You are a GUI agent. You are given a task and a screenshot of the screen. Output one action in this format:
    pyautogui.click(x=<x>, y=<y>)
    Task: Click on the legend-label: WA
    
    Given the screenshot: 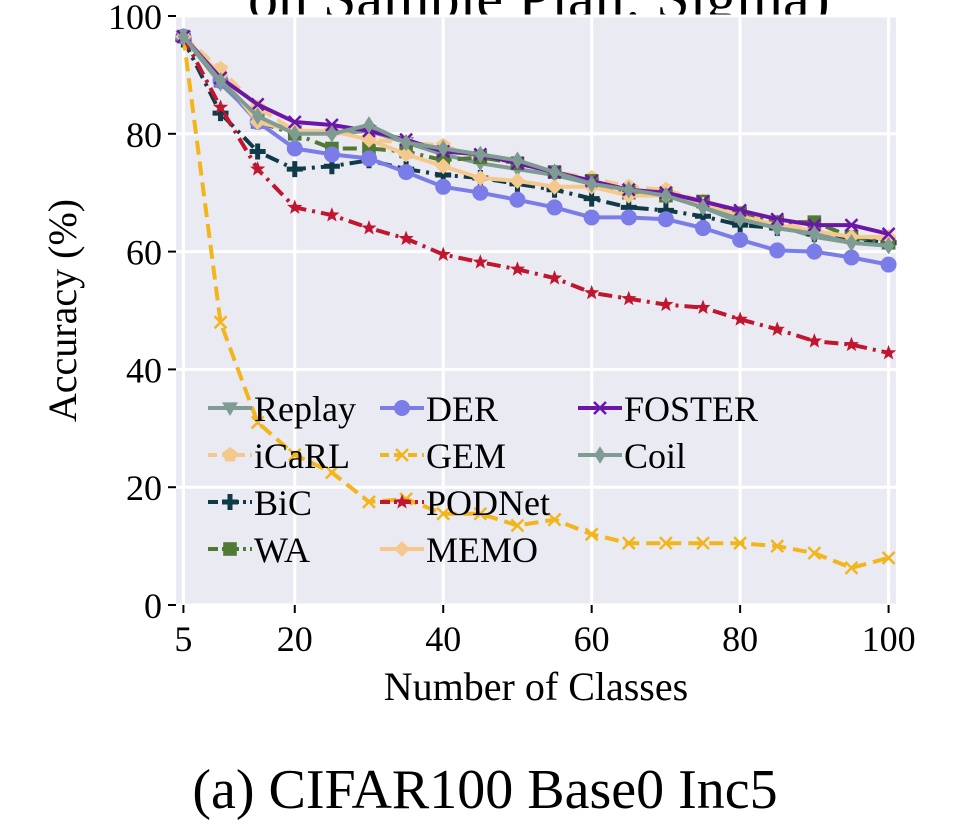 What is the action you would take?
    pyautogui.click(x=282, y=550)
    